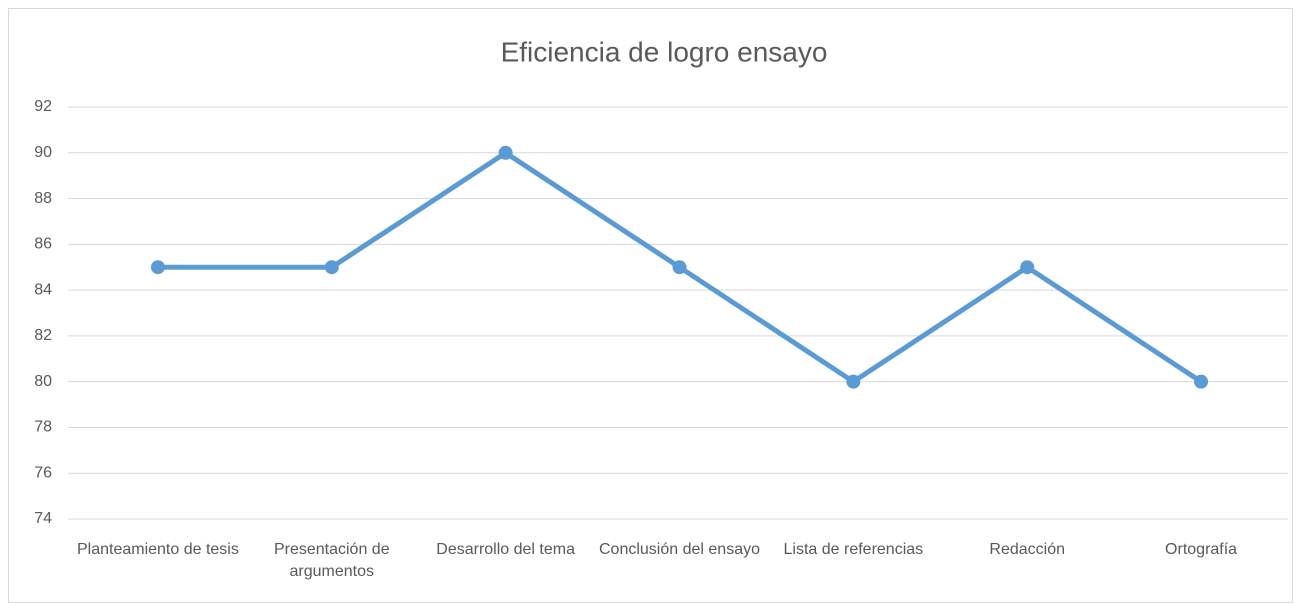 This screenshot has width=1298, height=605. What do you see at coordinates (43, 198) in the screenshot?
I see `y-tick-label: 88` at bounding box center [43, 198].